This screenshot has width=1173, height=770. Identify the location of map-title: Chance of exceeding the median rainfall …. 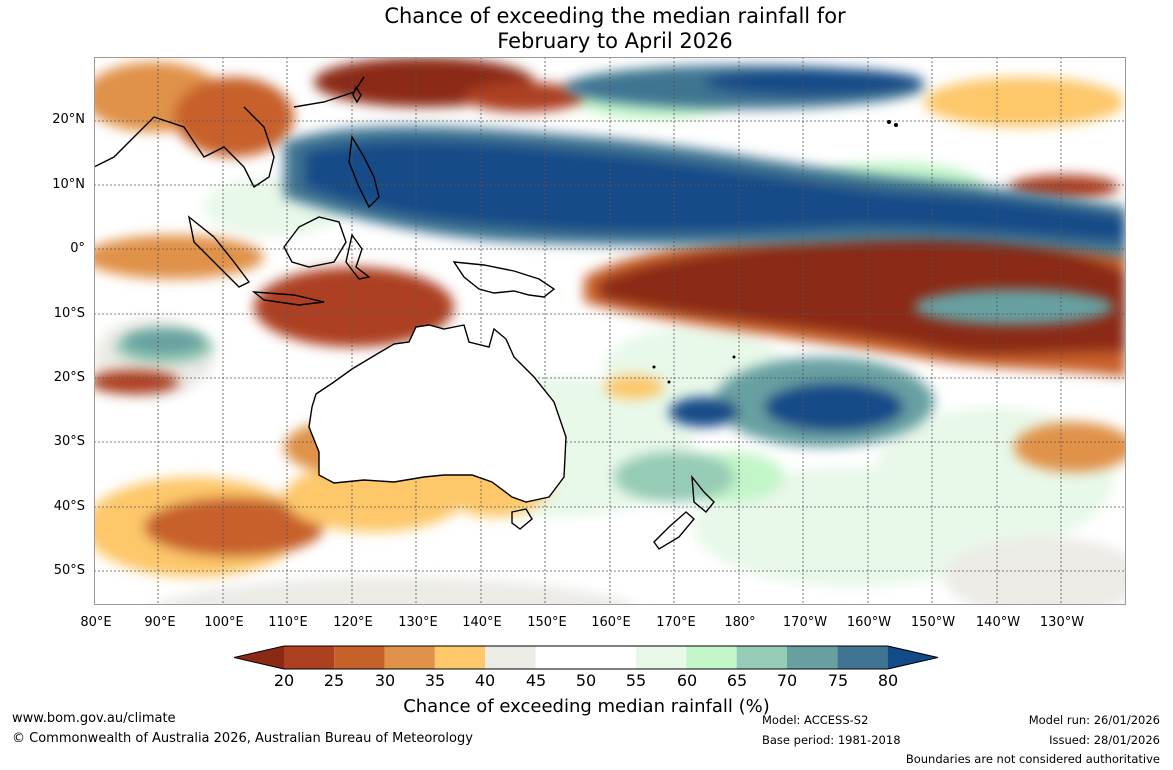
(586, 29).